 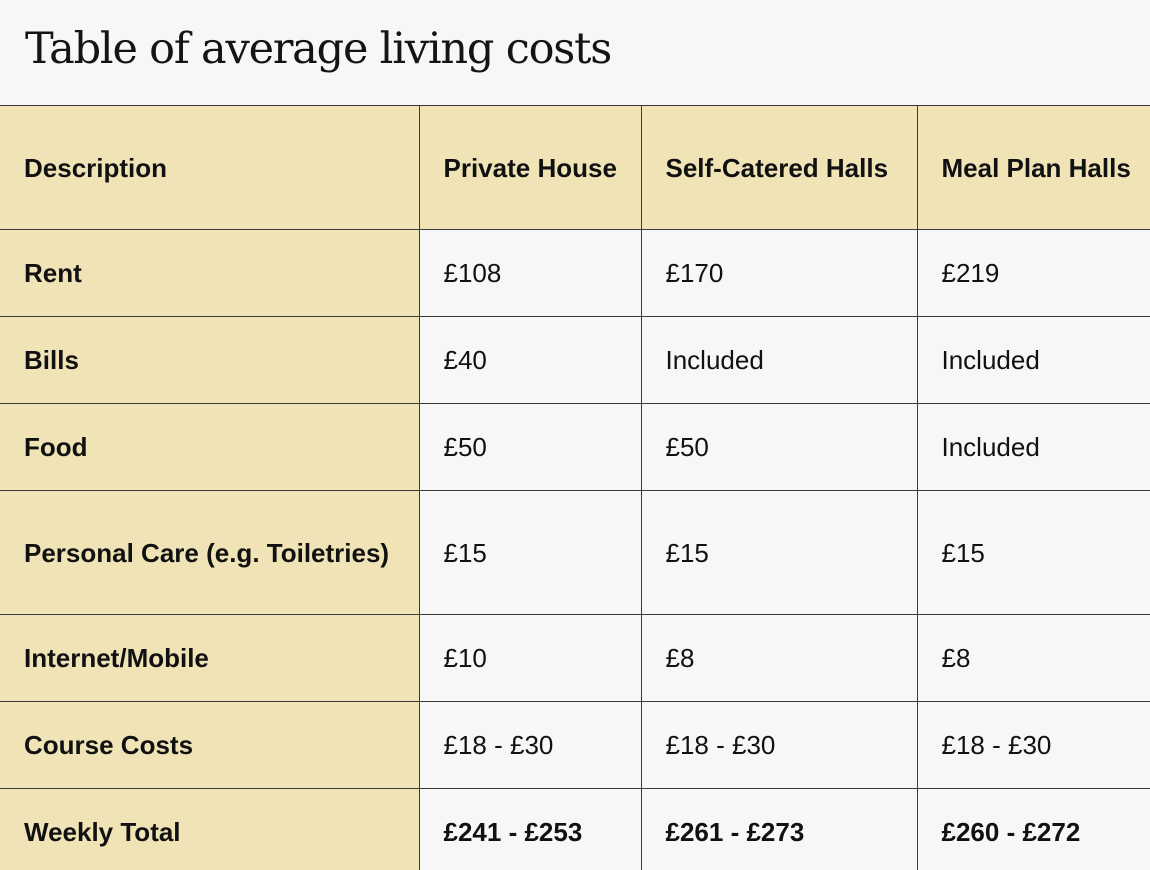 I want to click on cell-self-catered-halls: £15, so click(x=779, y=552).